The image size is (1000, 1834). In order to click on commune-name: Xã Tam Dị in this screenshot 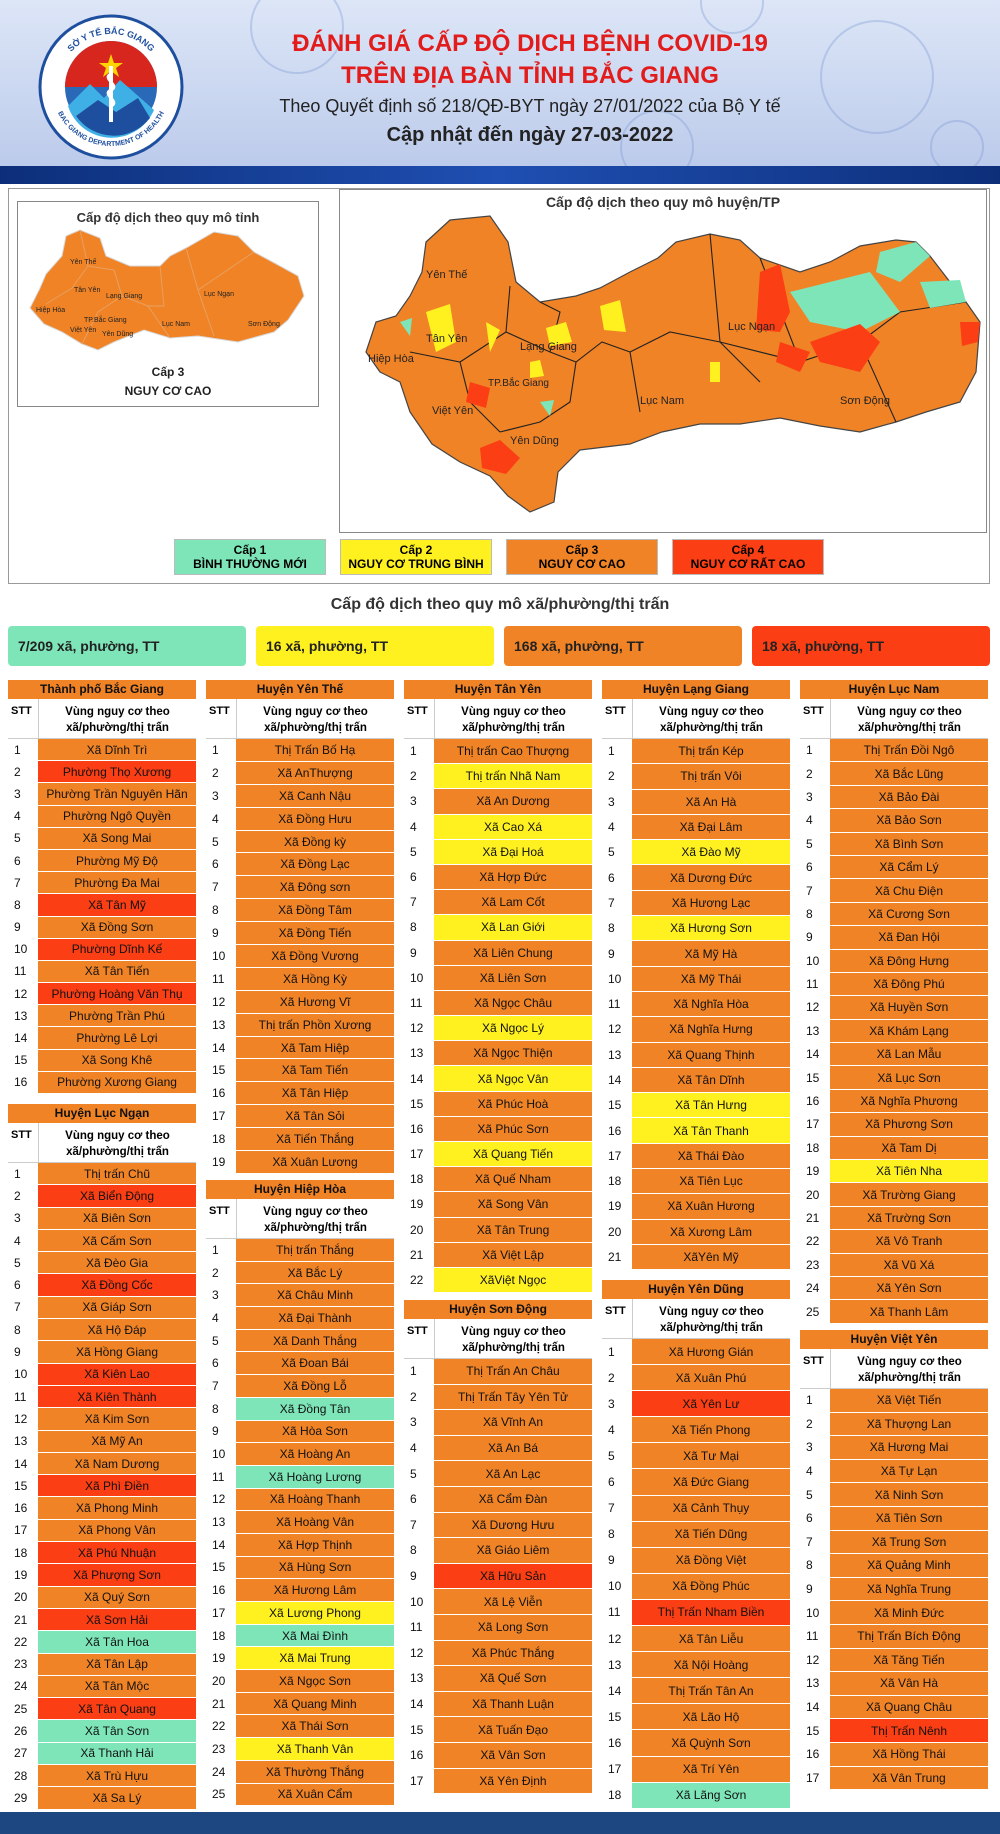, I will do `click(909, 1148)`.